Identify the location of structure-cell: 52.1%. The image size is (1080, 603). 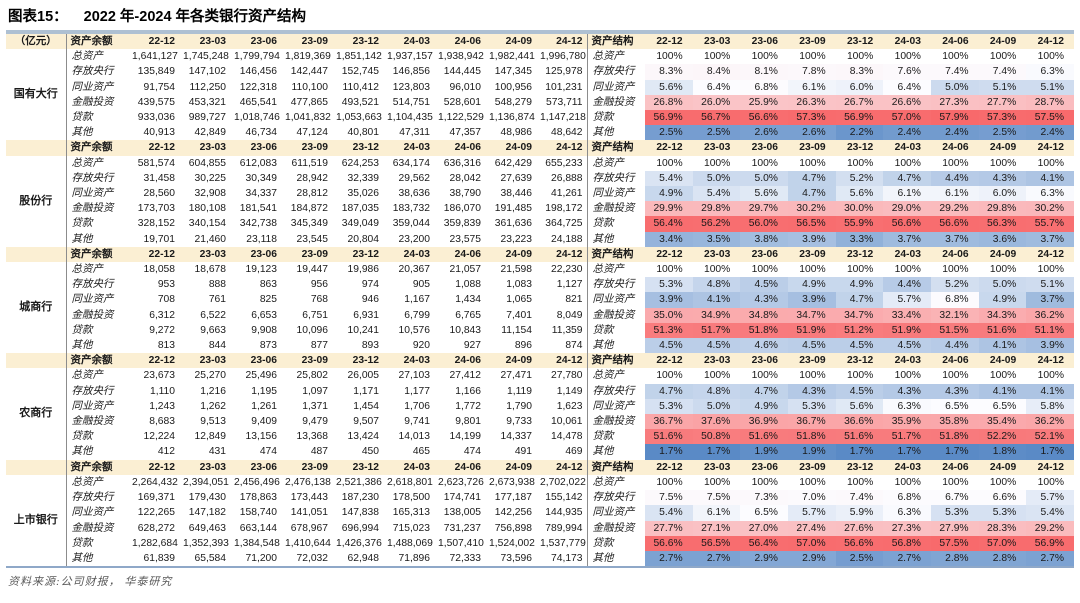
(1050, 437).